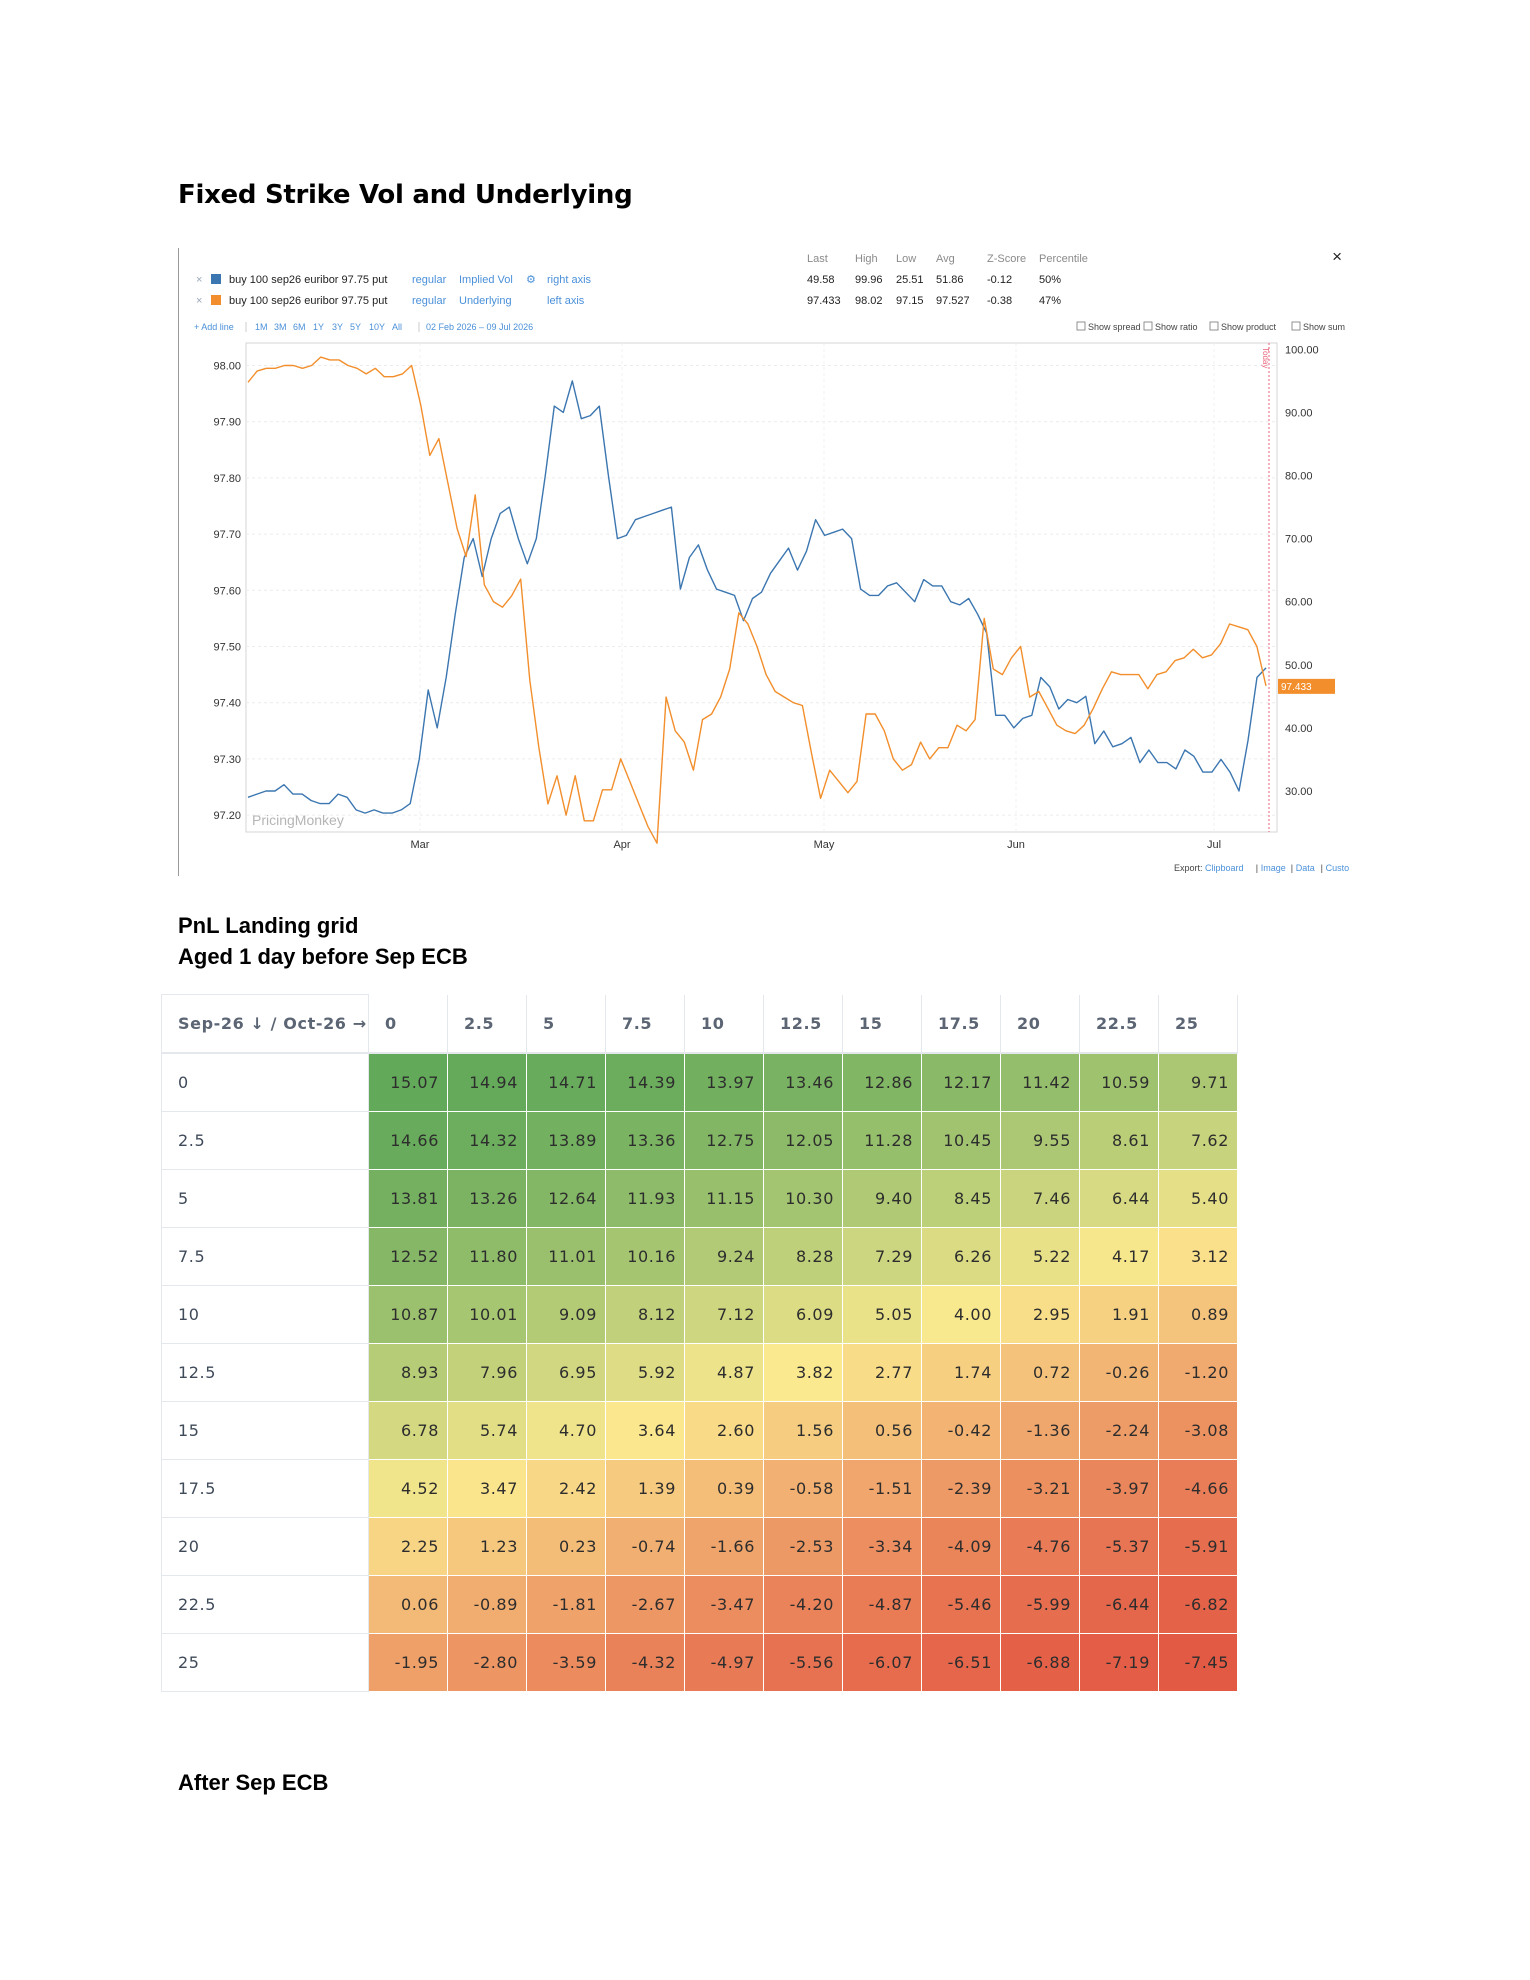 Image resolution: width=1530 pixels, height=1980 pixels. I want to click on right-axis-tick-label: 30.00, so click(1299, 792).